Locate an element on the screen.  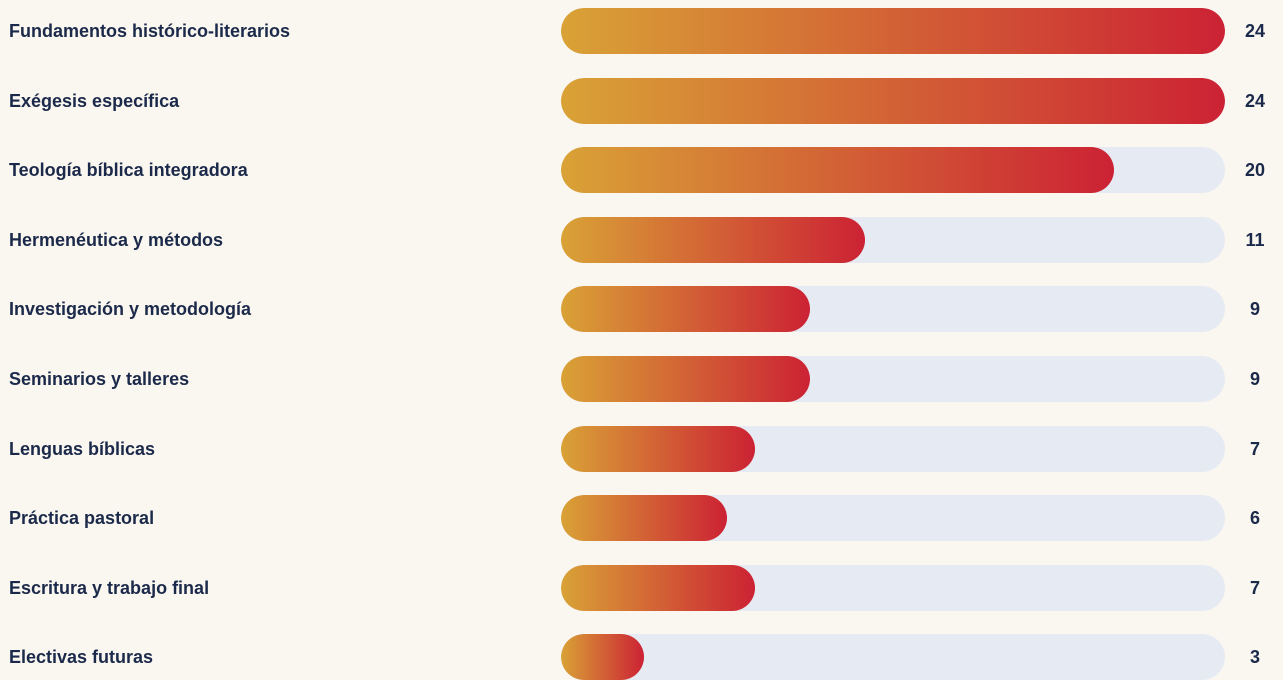
bar-label: Exégesis específica is located at coordinates (94, 101).